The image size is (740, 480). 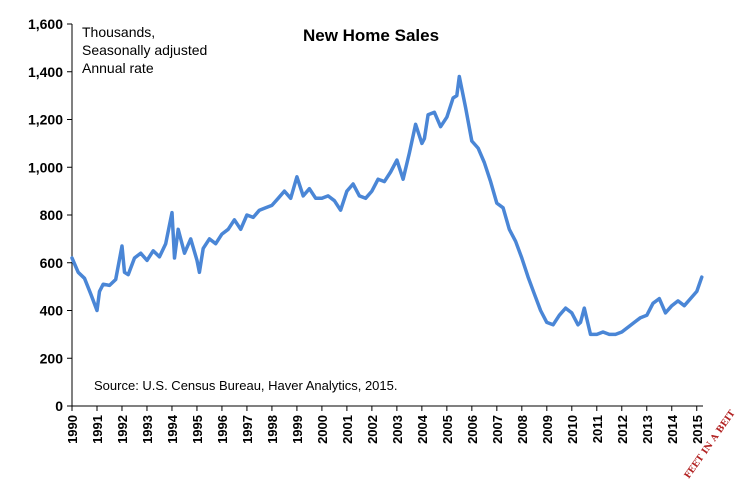 What do you see at coordinates (497, 429) in the screenshot?
I see `x-tick-label: 2007` at bounding box center [497, 429].